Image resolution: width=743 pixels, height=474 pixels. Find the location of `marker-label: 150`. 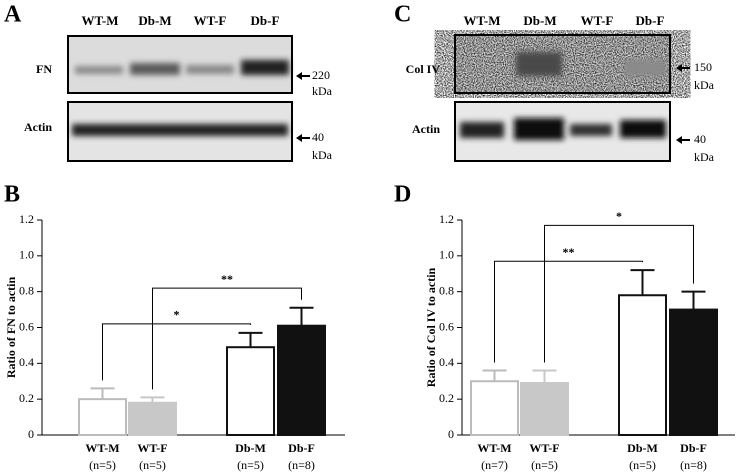

marker-label: 150 is located at coordinates (703, 67).